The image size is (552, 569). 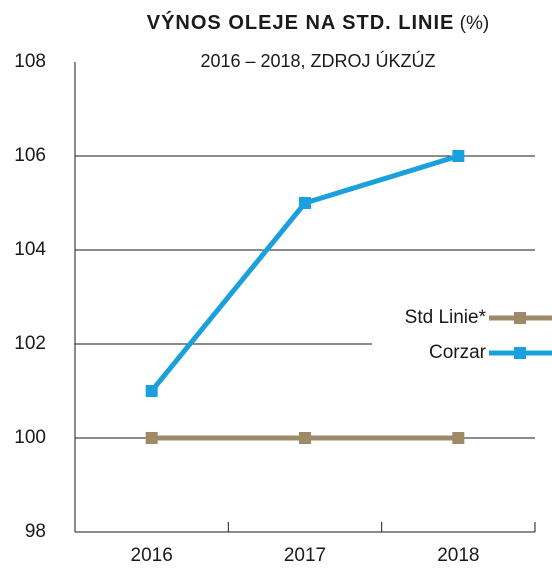 I want to click on chart-title: VÝNOS OLEJE NA STD. LINIE (%), so click(x=318, y=22).